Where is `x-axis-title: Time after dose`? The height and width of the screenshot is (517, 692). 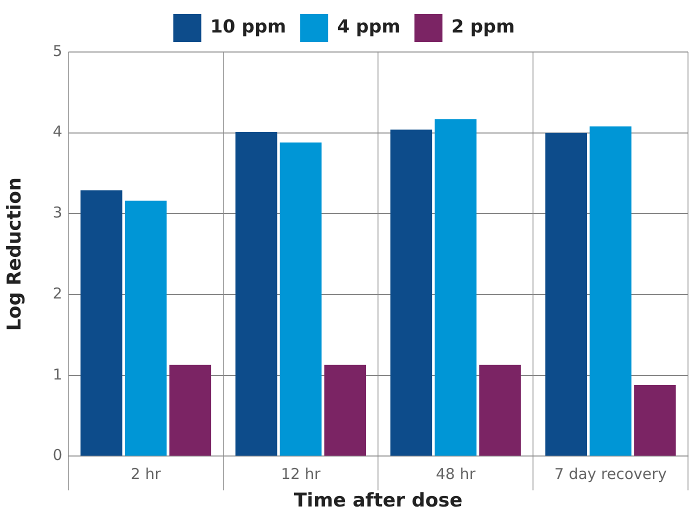 x-axis-title: Time after dose is located at coordinates (378, 501).